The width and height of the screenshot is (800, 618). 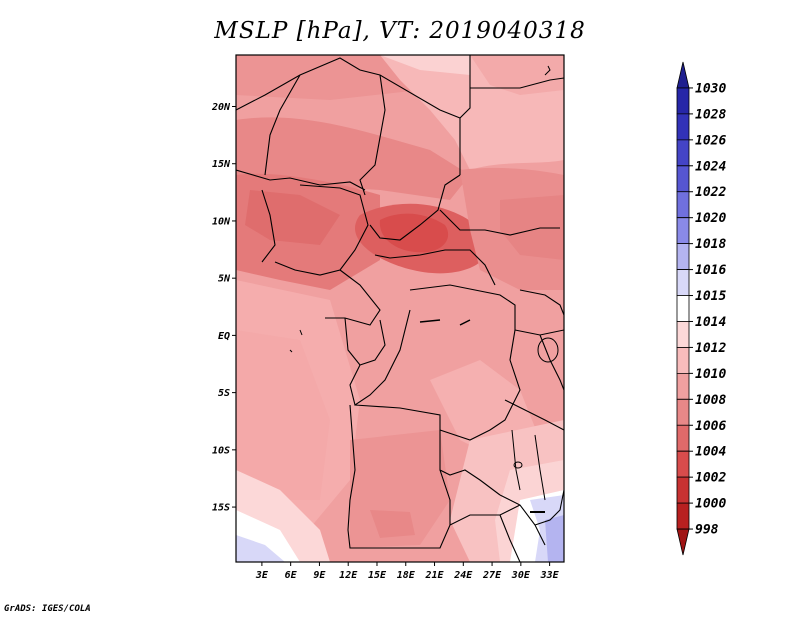 What do you see at coordinates (710, 348) in the screenshot?
I see `colorbar-label: 1012` at bounding box center [710, 348].